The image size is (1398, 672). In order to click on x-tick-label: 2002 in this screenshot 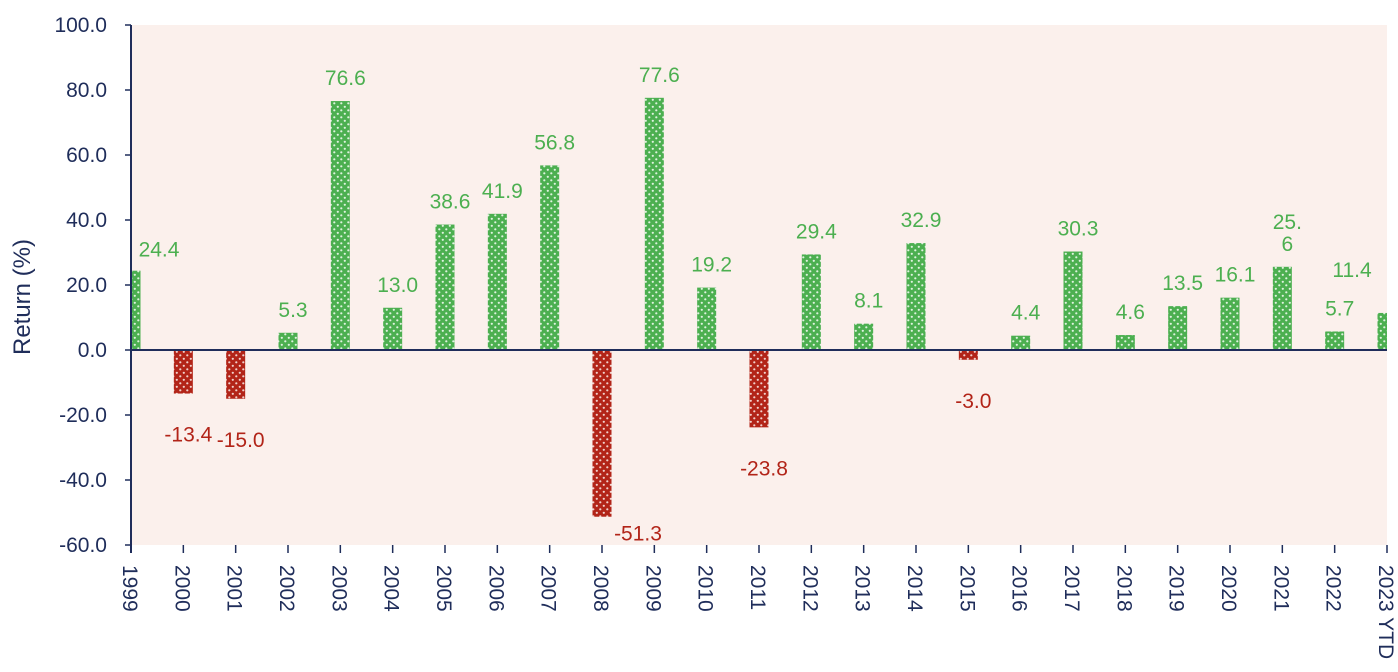, I will do `click(286, 588)`.